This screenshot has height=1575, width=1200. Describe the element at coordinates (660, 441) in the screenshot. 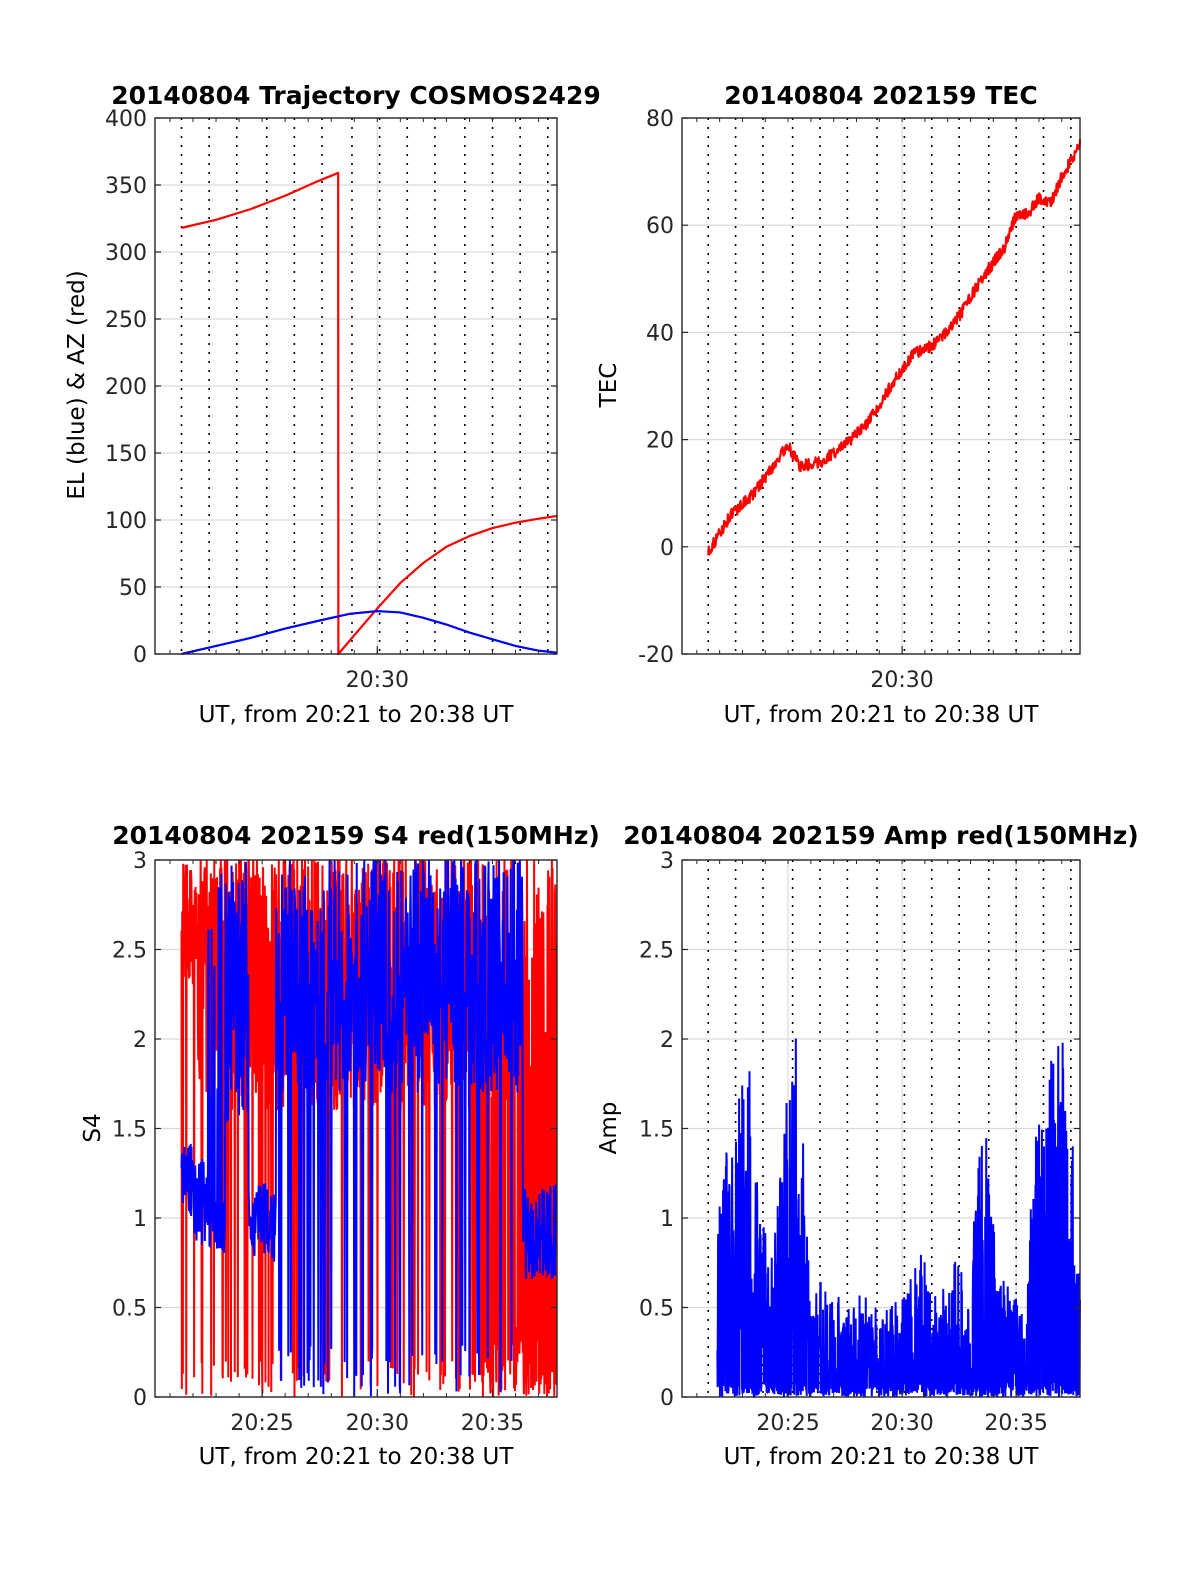

I see `y-tick-label: 20` at that location.